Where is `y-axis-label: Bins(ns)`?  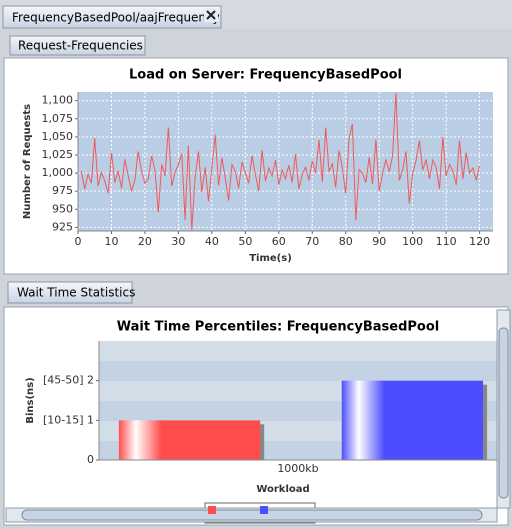 y-axis-label: Bins(ns) is located at coordinates (30, 400).